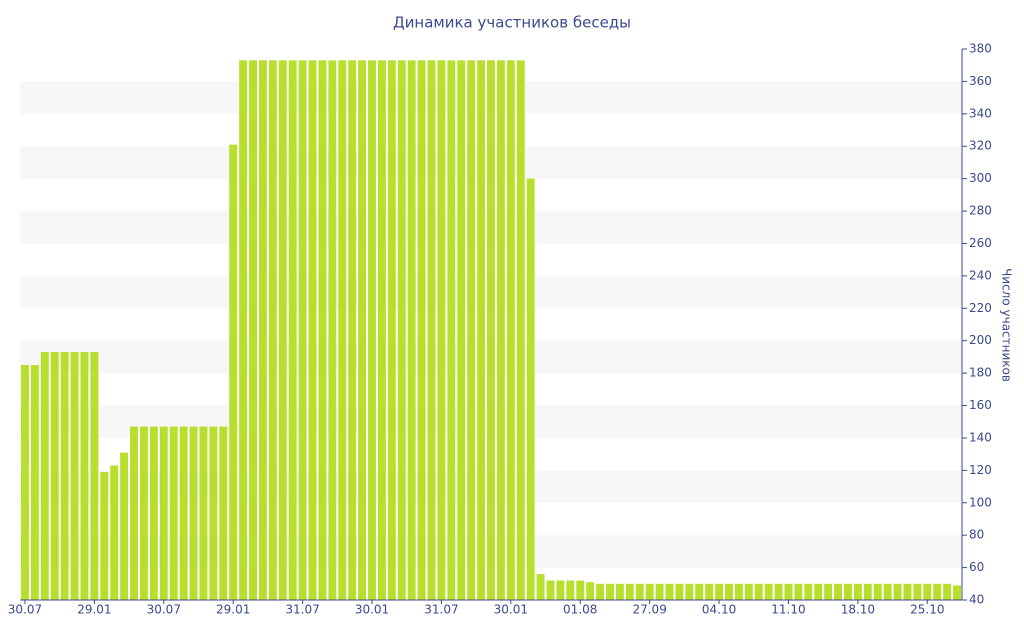 The height and width of the screenshot is (644, 1024). I want to click on y-tick-label: 80, so click(976, 535).